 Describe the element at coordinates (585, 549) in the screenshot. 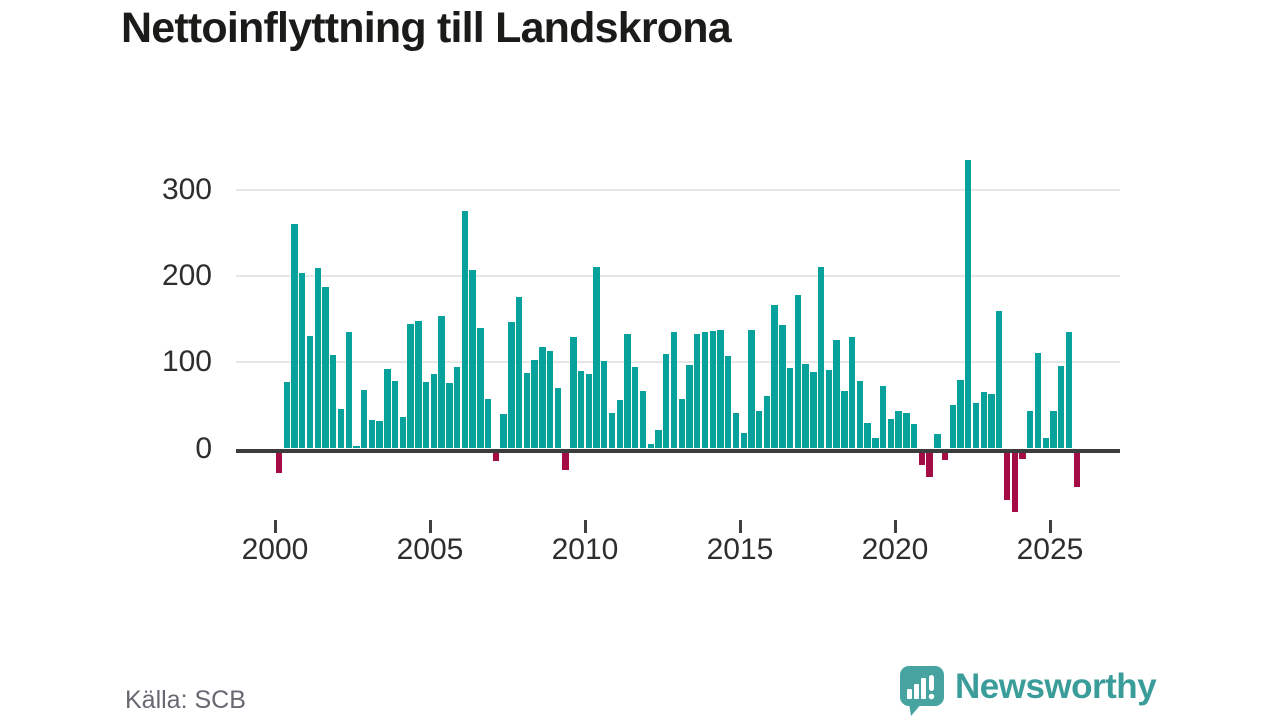

I see `x-axis-label-2010: 2010` at that location.